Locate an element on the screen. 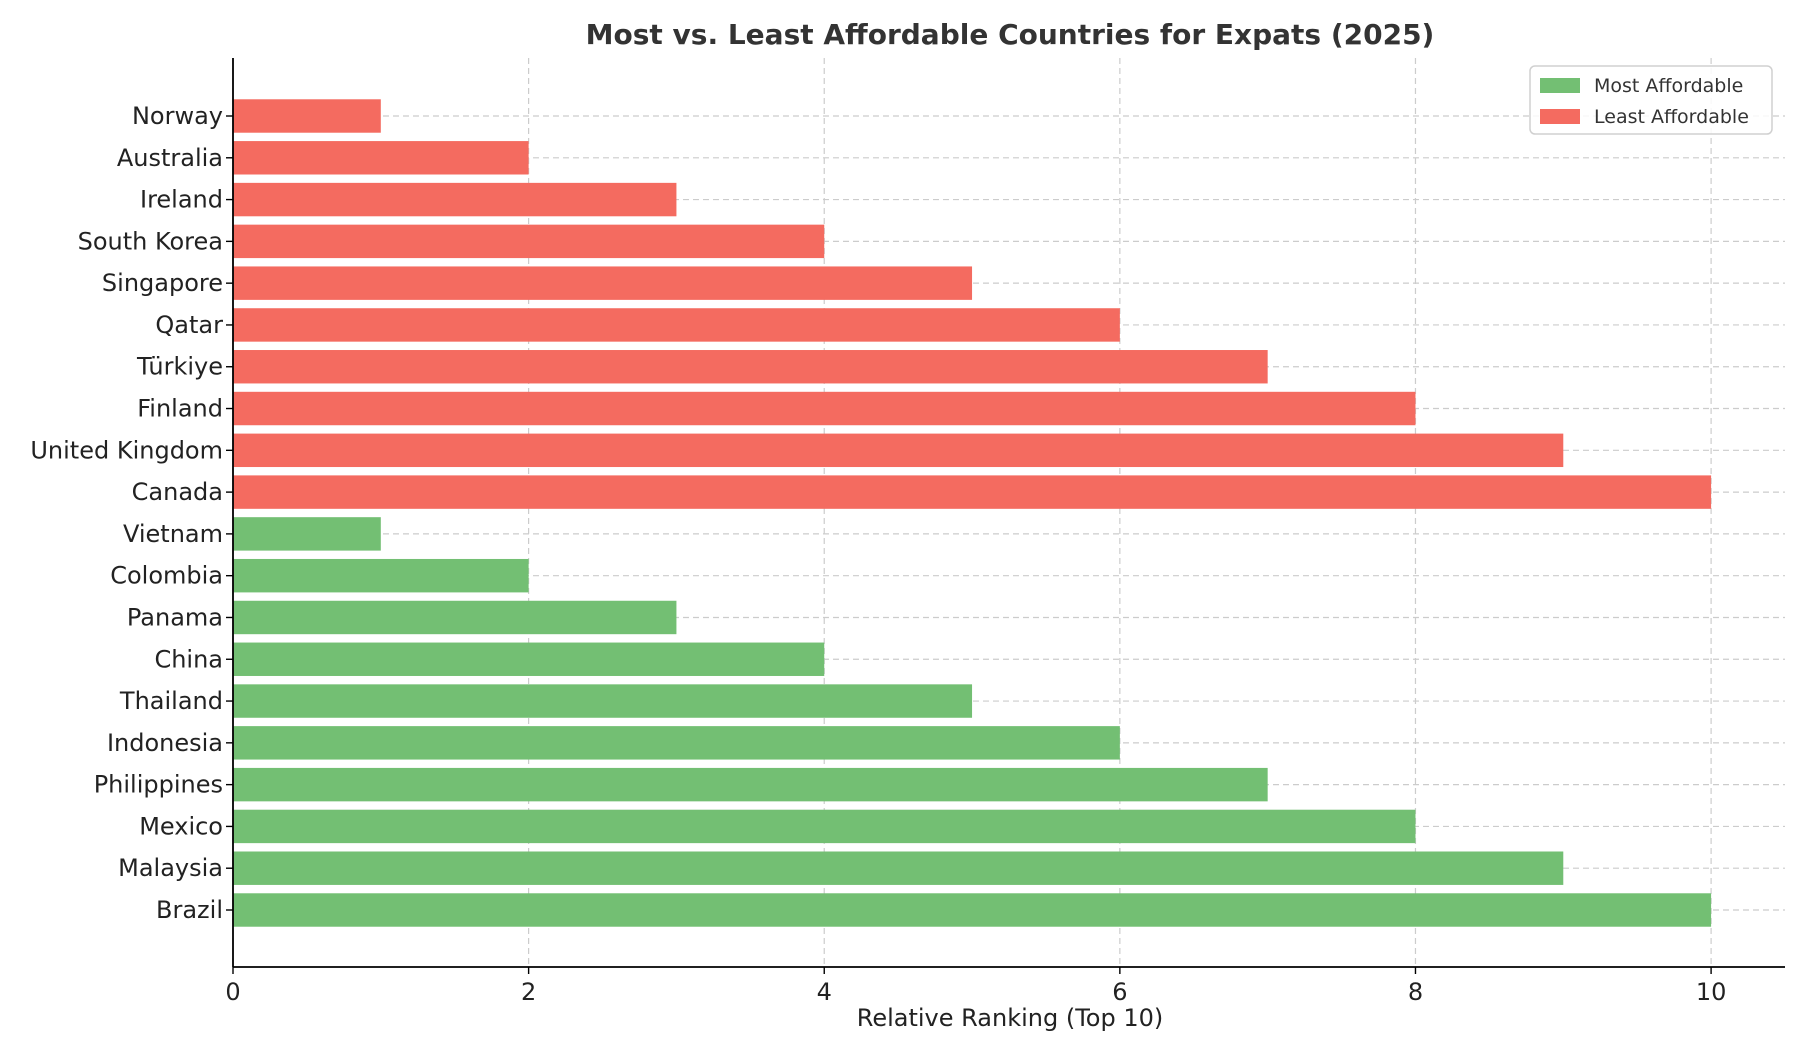  y-tick-label-canada: Canada is located at coordinates (177, 492).